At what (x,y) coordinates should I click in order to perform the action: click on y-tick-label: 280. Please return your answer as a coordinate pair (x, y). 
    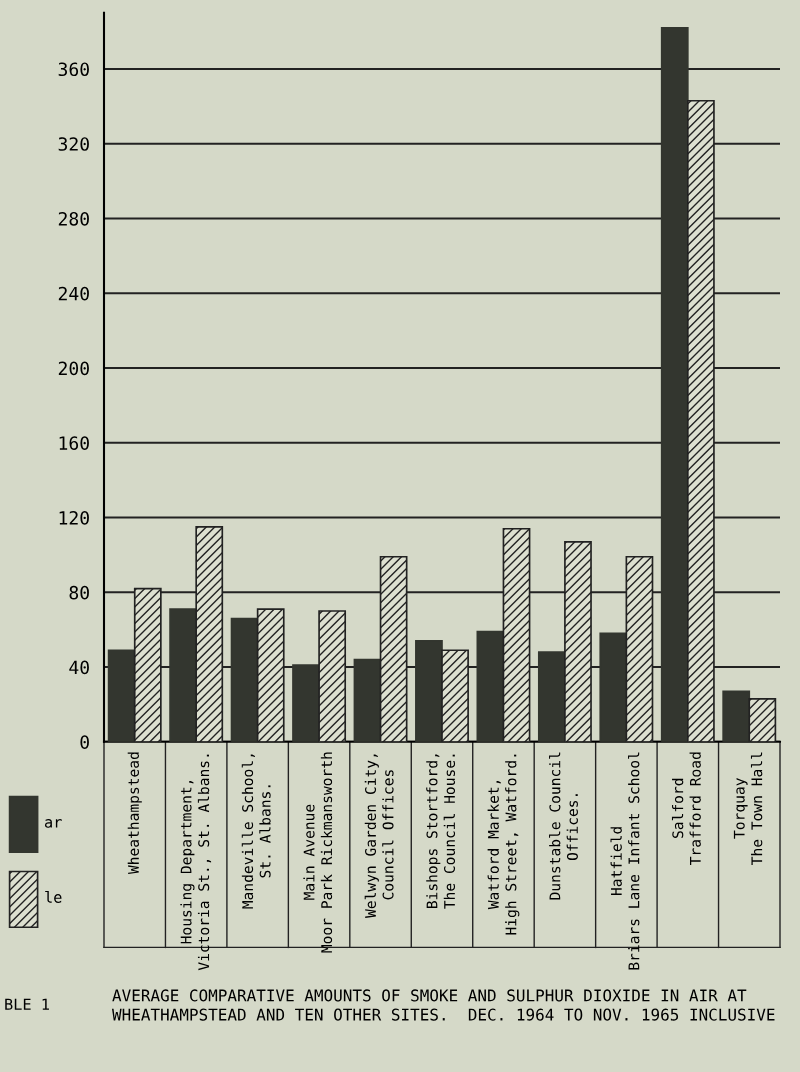
    Looking at the image, I should click on (73, 218).